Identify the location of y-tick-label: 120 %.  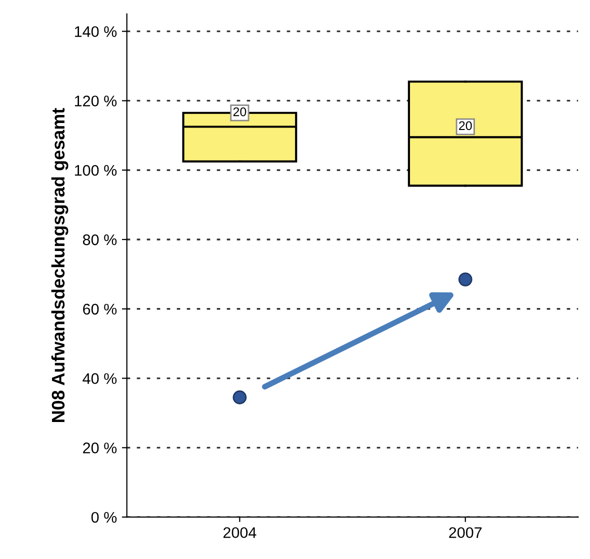
(95, 101).